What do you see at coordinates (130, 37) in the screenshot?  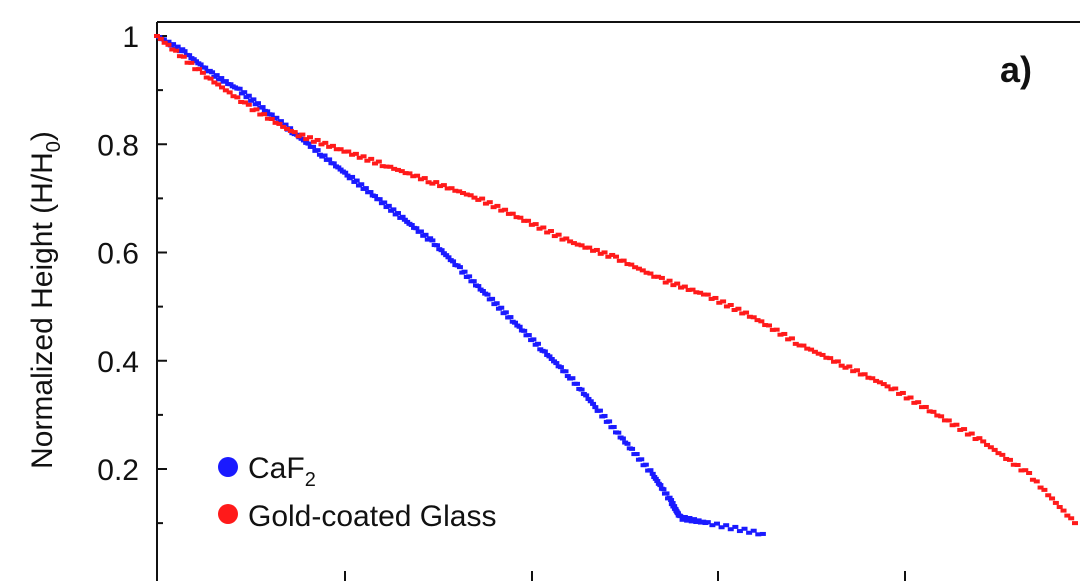 I see `y-tick-label-0: 1` at bounding box center [130, 37].